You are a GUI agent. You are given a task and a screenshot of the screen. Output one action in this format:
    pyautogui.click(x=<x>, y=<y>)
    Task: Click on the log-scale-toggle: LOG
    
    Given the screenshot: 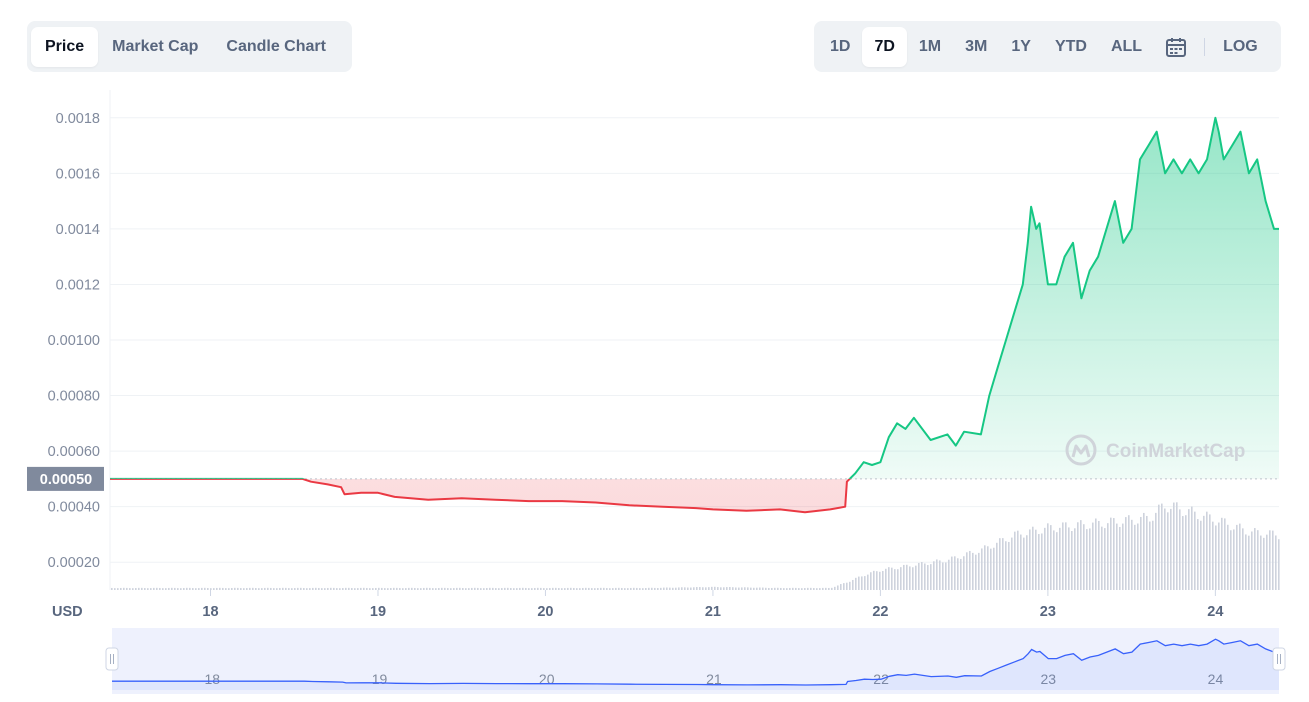 What is the action you would take?
    pyautogui.click(x=1240, y=46)
    